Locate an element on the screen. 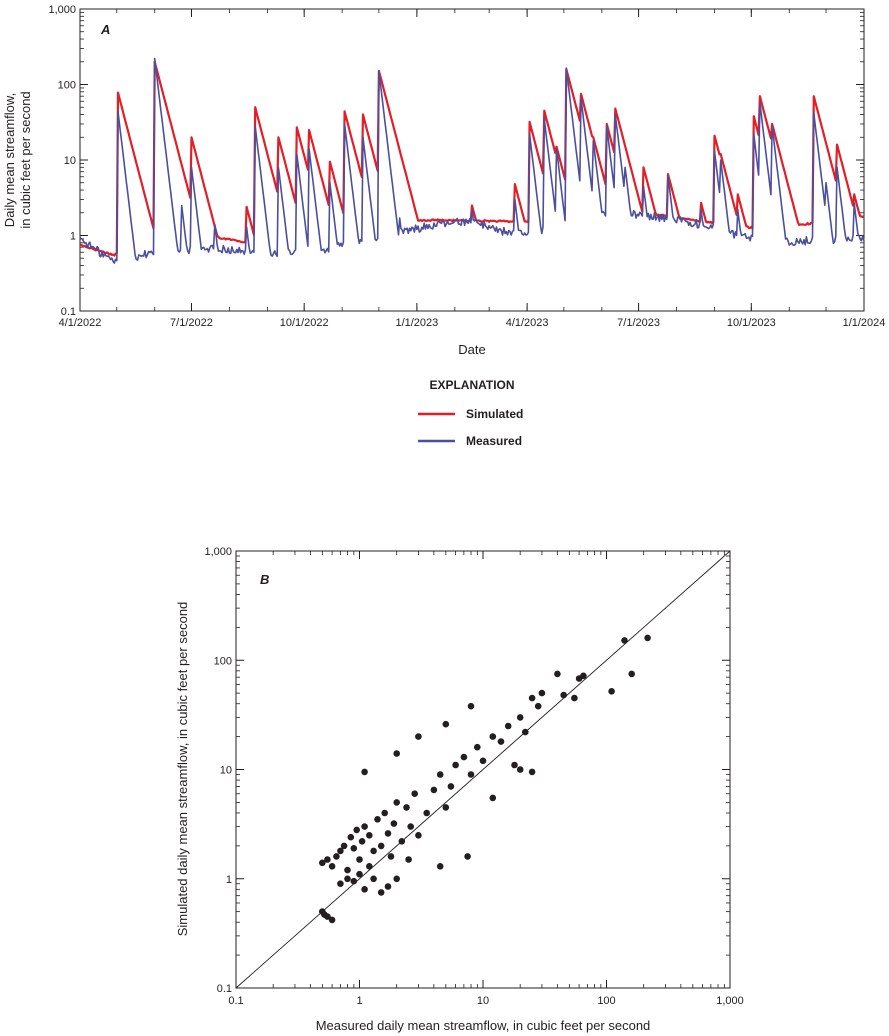  legend-title: EXPLANATION is located at coordinates (471, 385).